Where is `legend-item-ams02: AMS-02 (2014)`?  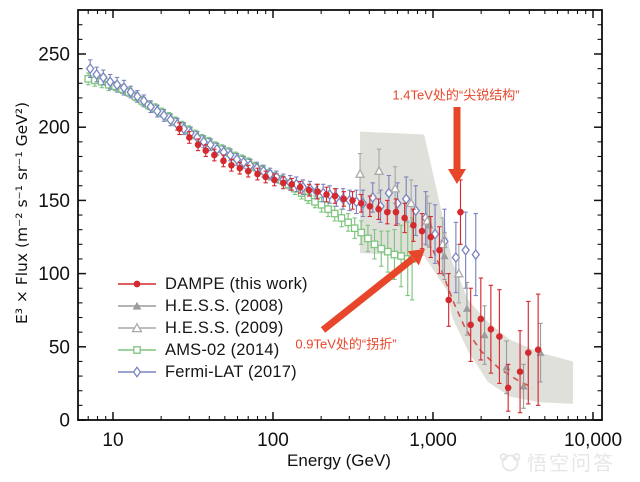
legend-item-ams02: AMS-02 (2014) is located at coordinates (212, 350).